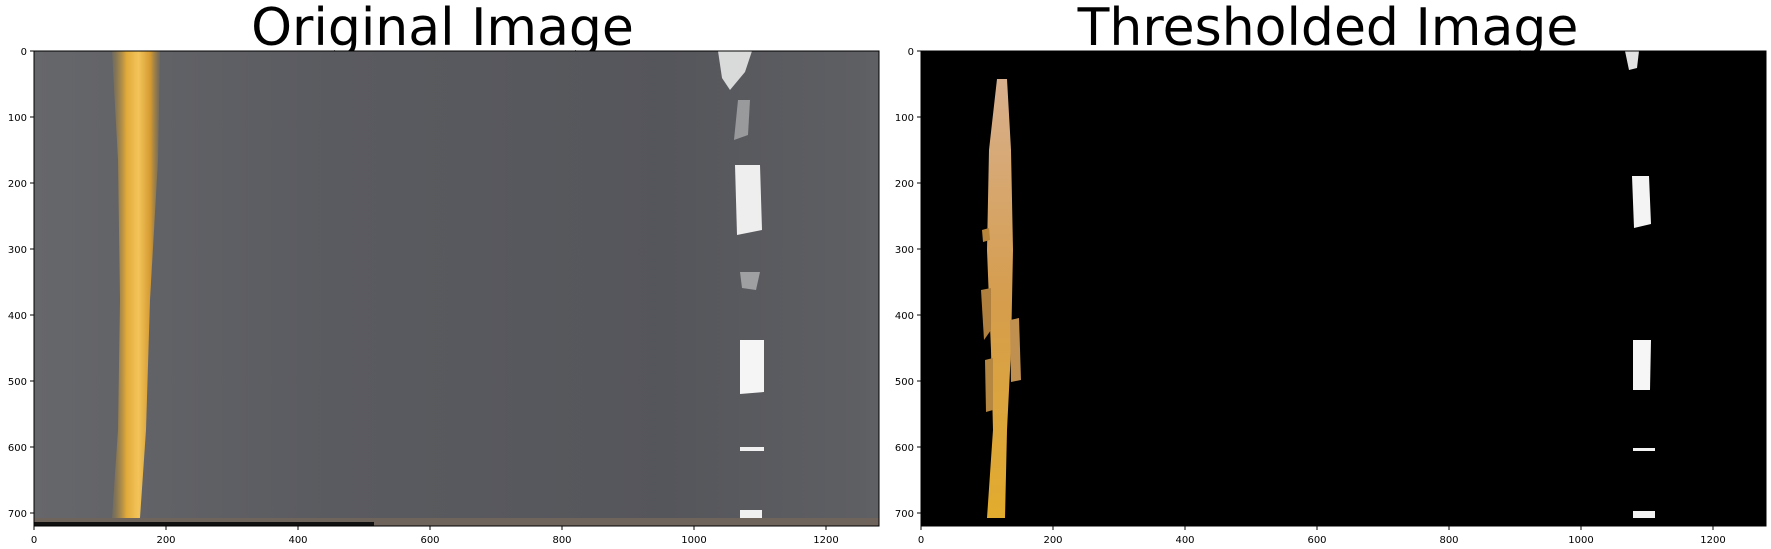 This screenshot has width=1771, height=549. I want to click on thresholded-y-axis: 0 100 200 300 400 500 600 700, so click(908, 283).